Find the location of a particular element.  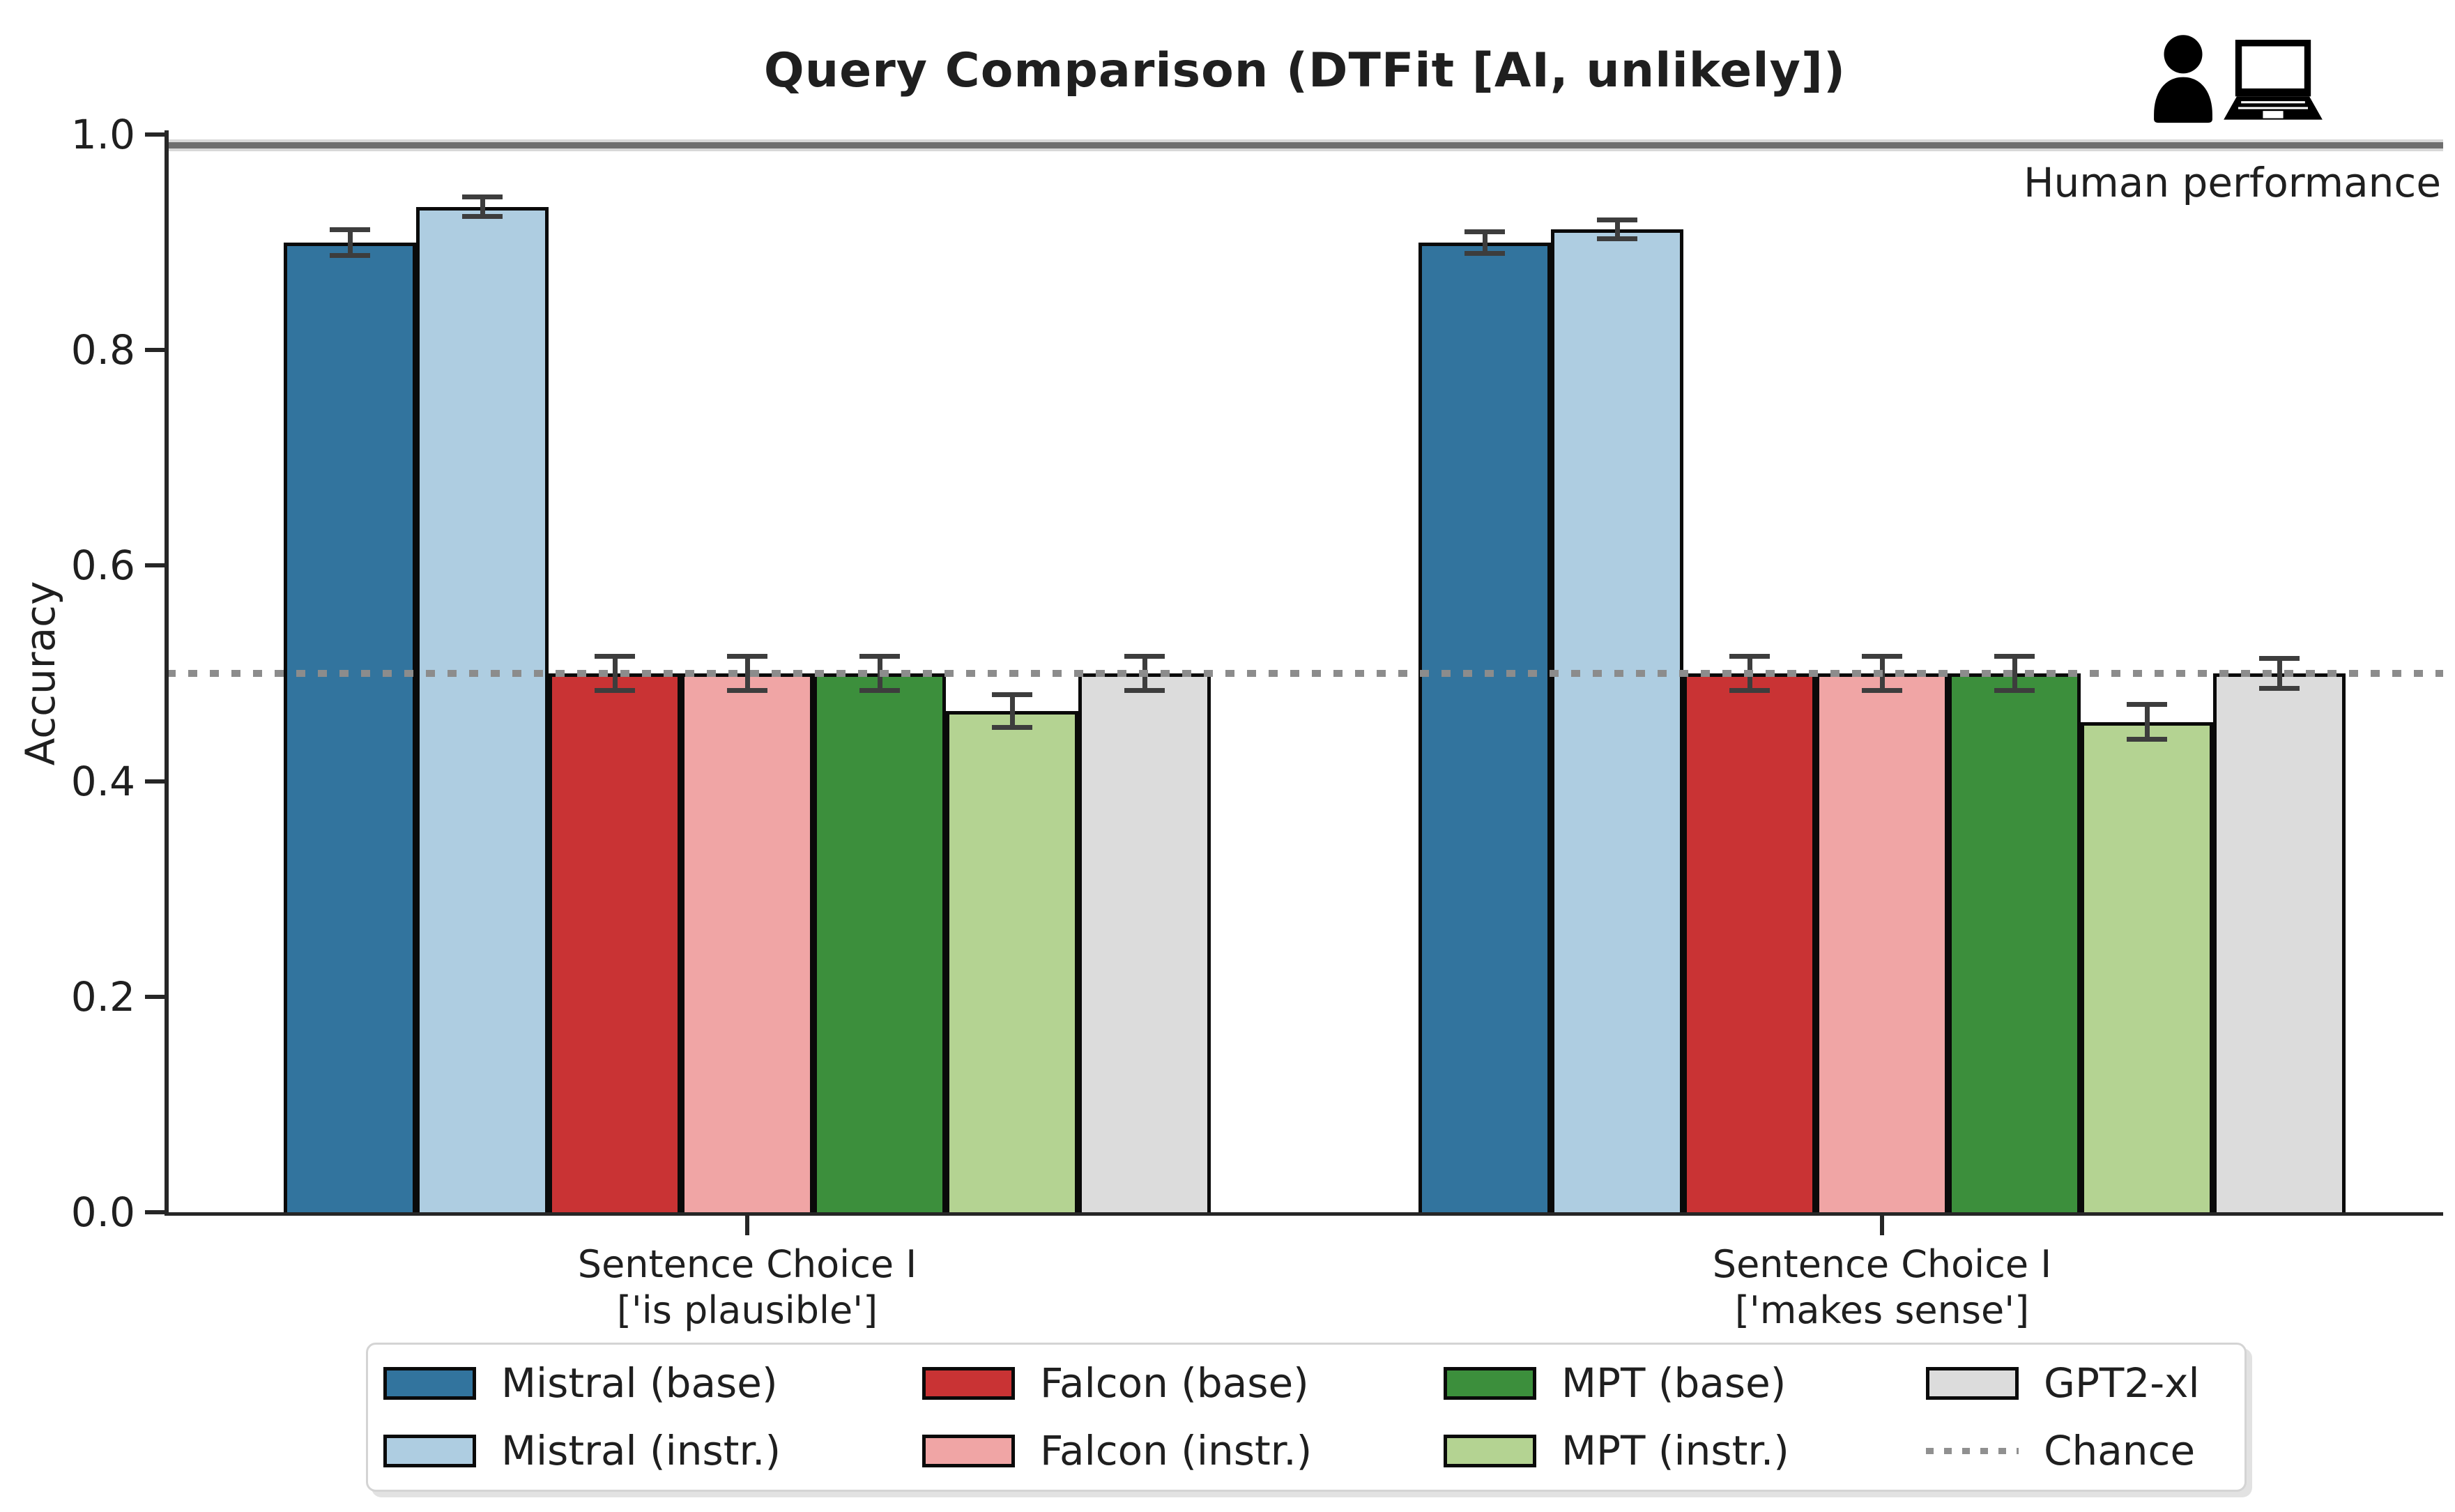

bar-mistral-base-g1 is located at coordinates (350, 728).